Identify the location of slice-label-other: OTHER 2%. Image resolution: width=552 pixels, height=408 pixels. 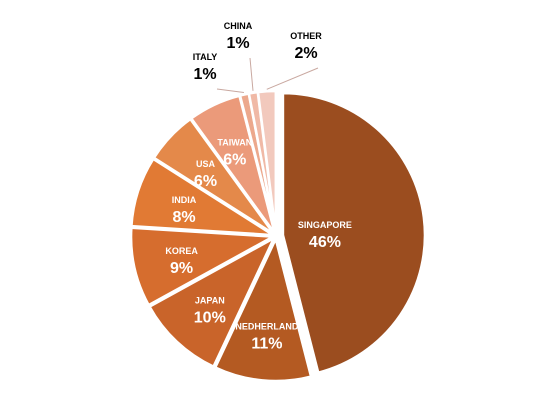
(294, 60).